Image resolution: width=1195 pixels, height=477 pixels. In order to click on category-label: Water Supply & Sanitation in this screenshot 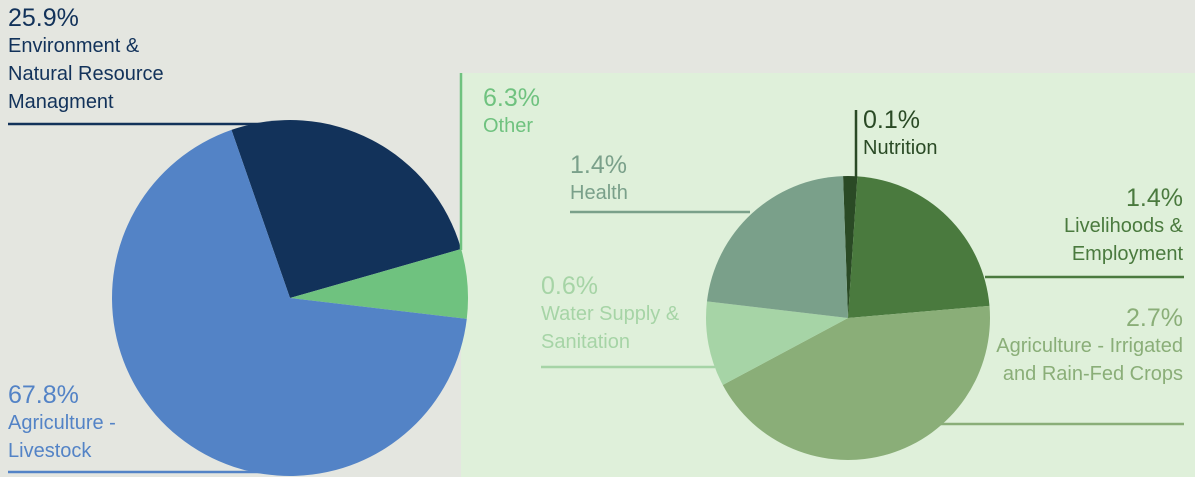, I will do `click(610, 328)`.